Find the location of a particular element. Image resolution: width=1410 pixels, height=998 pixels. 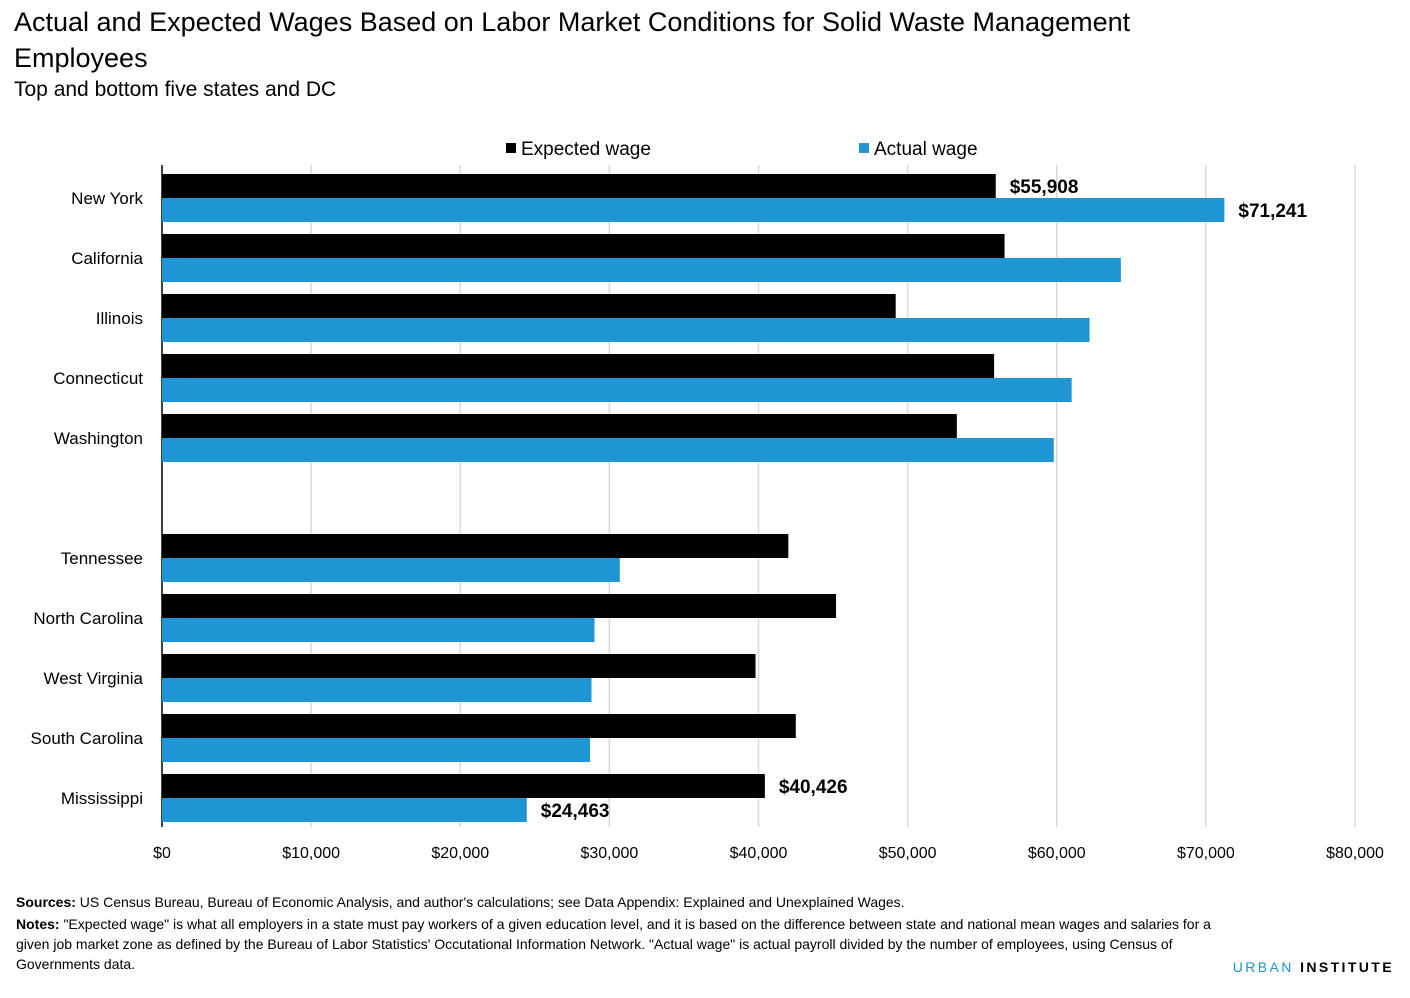

bar-actual-wage-california is located at coordinates (641, 270).